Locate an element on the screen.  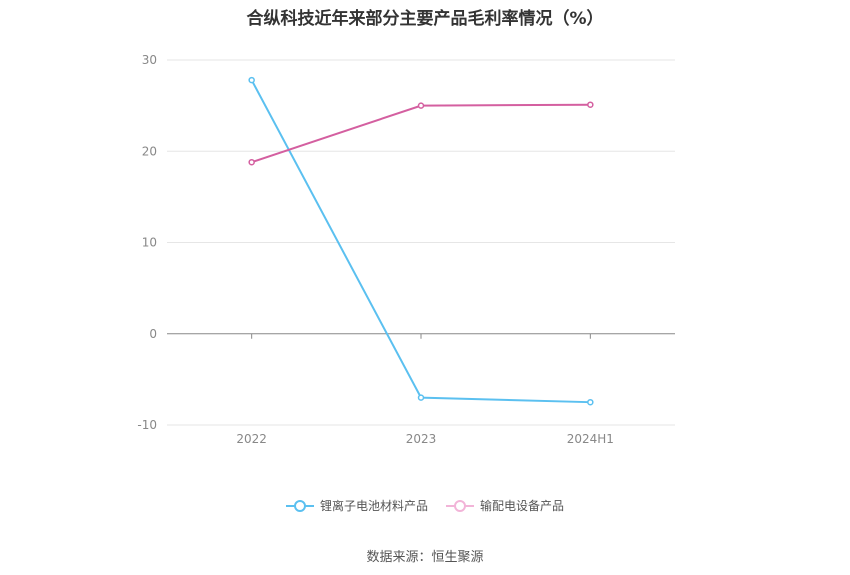
chart-legend: 锂离子电池材料产品 输配电设备产品 is located at coordinates (425, 505).